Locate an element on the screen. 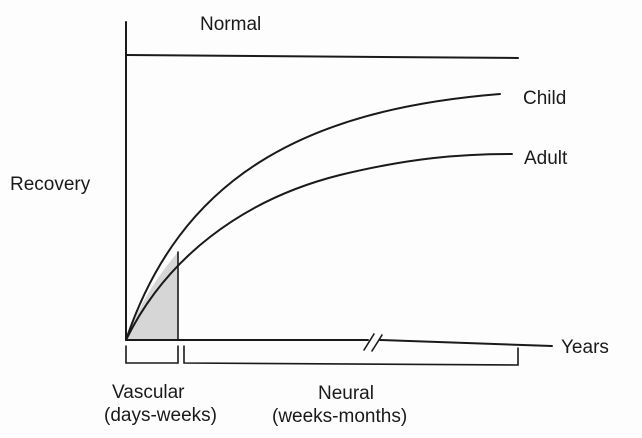  y-axis-label: Recovery is located at coordinates (50, 184).